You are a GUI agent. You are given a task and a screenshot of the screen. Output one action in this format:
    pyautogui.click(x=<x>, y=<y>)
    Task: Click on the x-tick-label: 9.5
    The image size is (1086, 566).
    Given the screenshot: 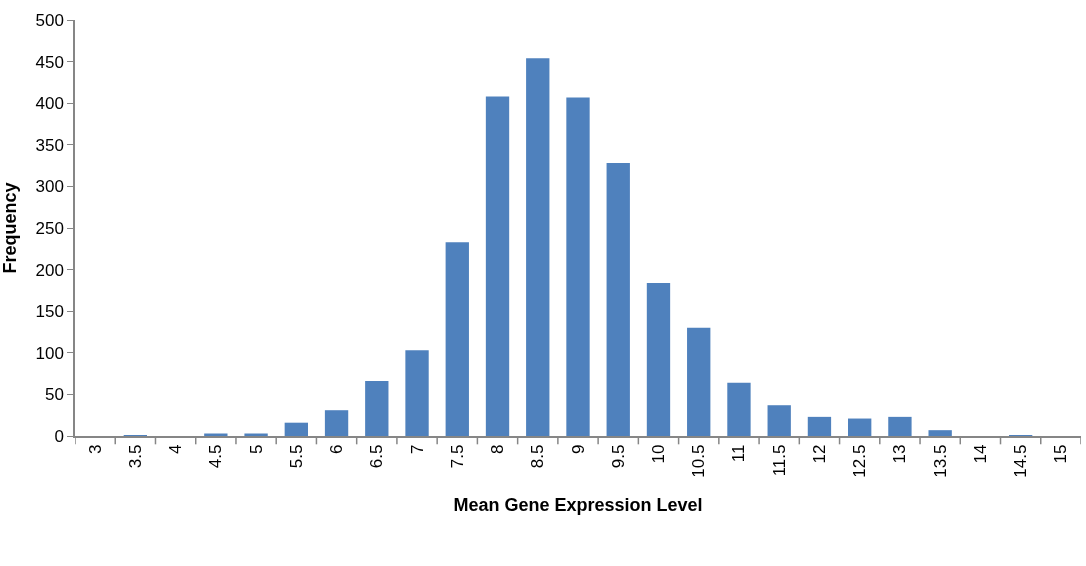 What is the action you would take?
    pyautogui.click(x=618, y=456)
    